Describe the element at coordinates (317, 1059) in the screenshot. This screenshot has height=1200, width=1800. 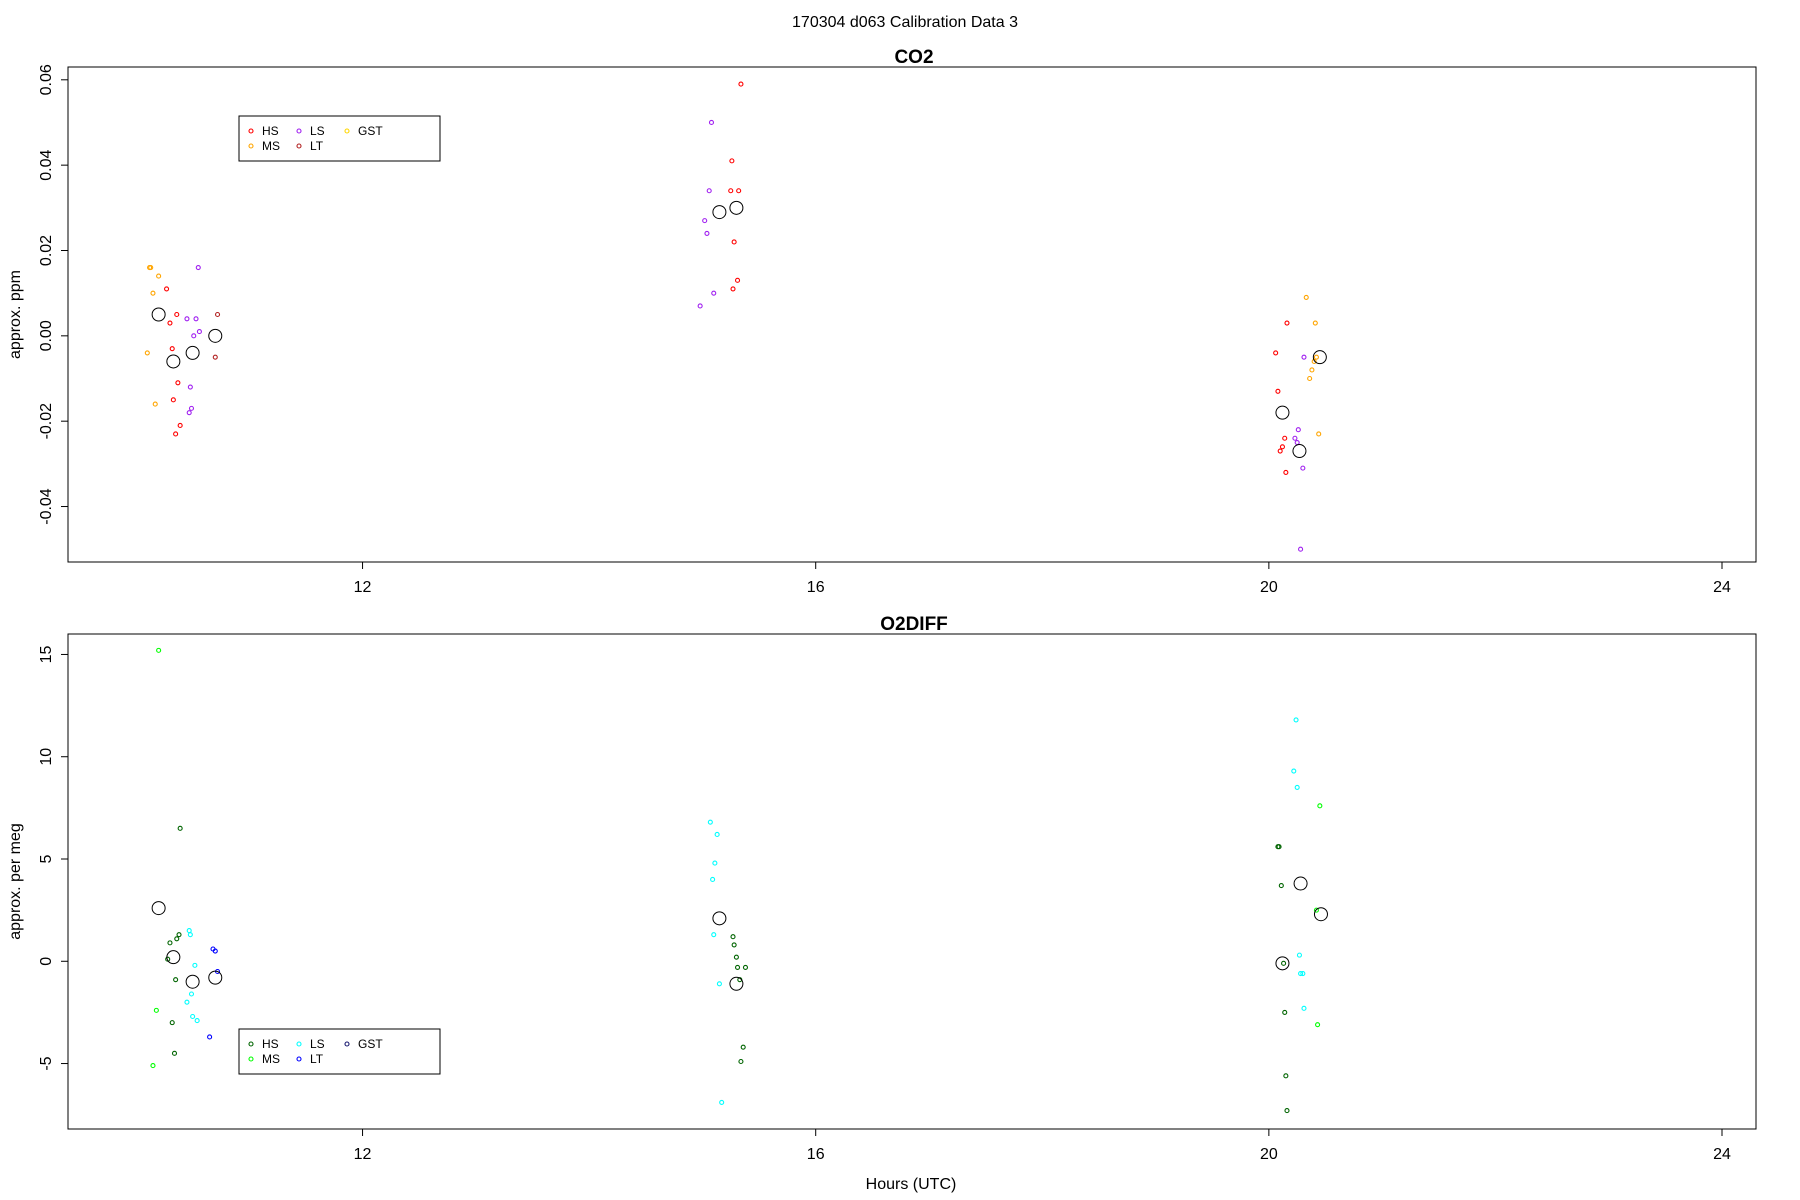
I see `chart-2-legend-label: LT` at that location.